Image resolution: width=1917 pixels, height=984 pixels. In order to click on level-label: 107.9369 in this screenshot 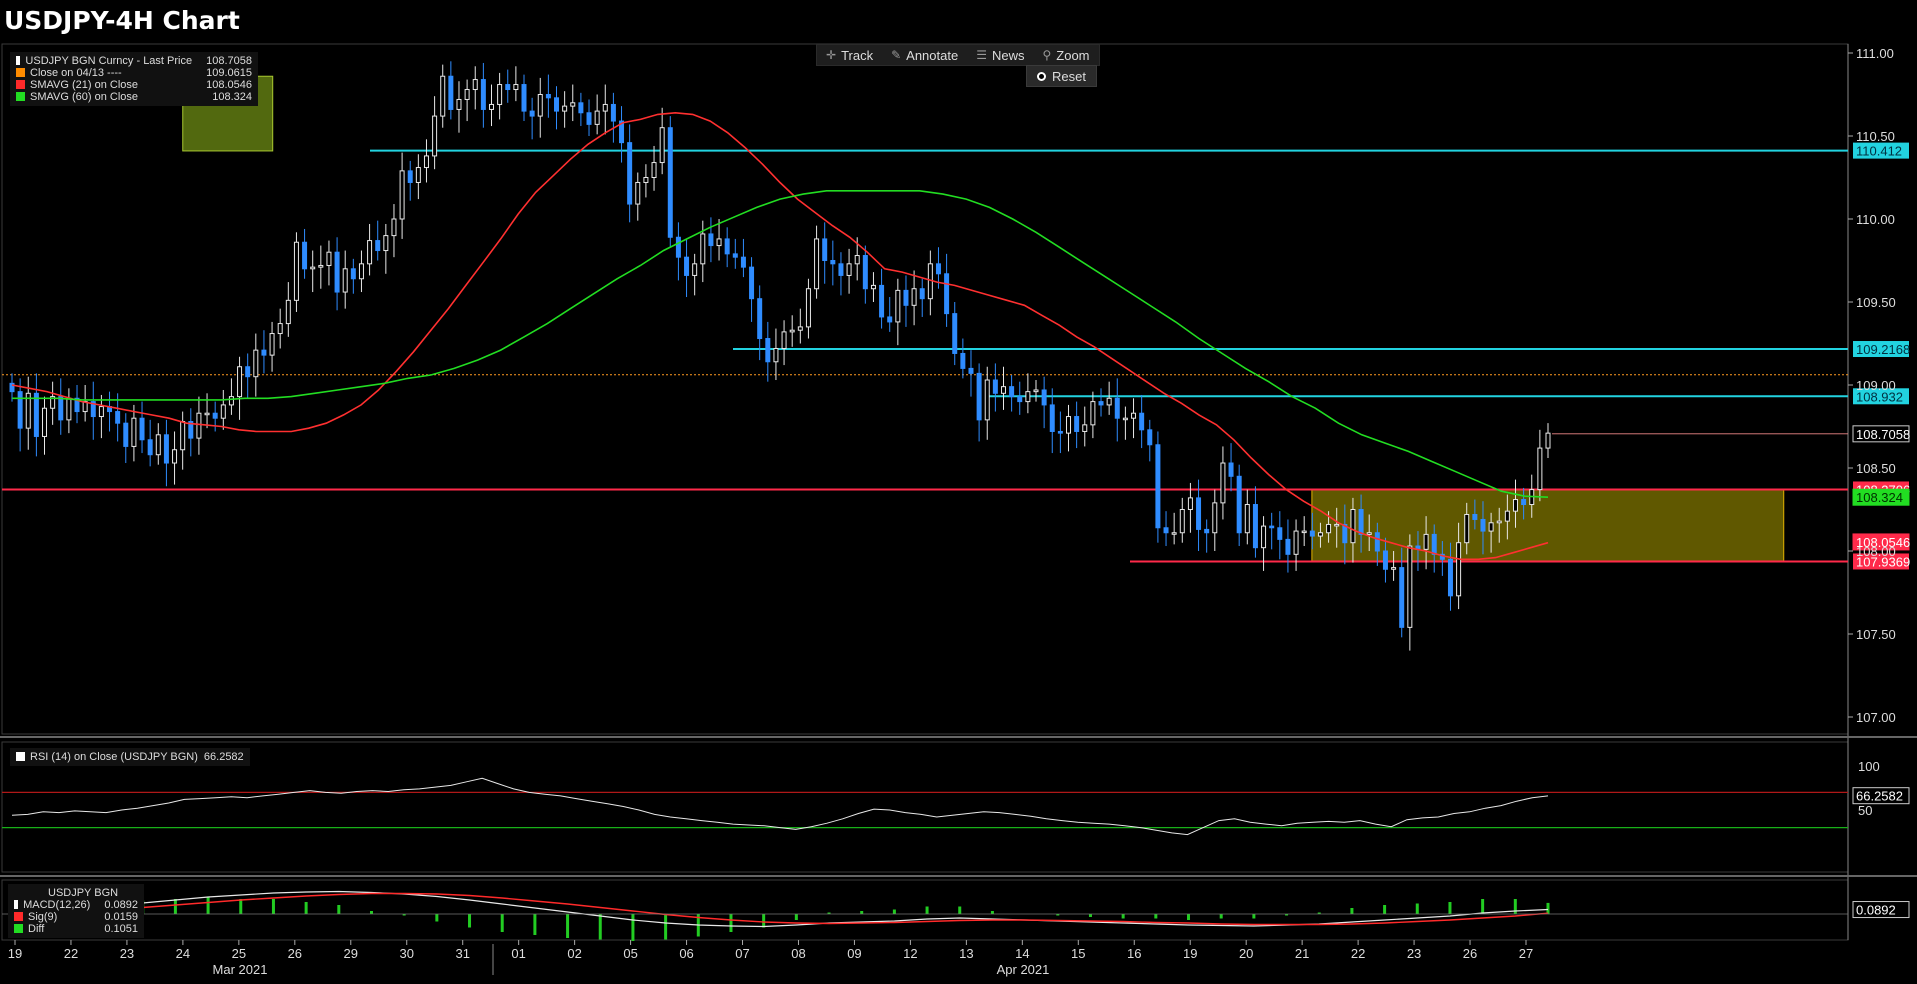, I will do `click(1881, 561)`.